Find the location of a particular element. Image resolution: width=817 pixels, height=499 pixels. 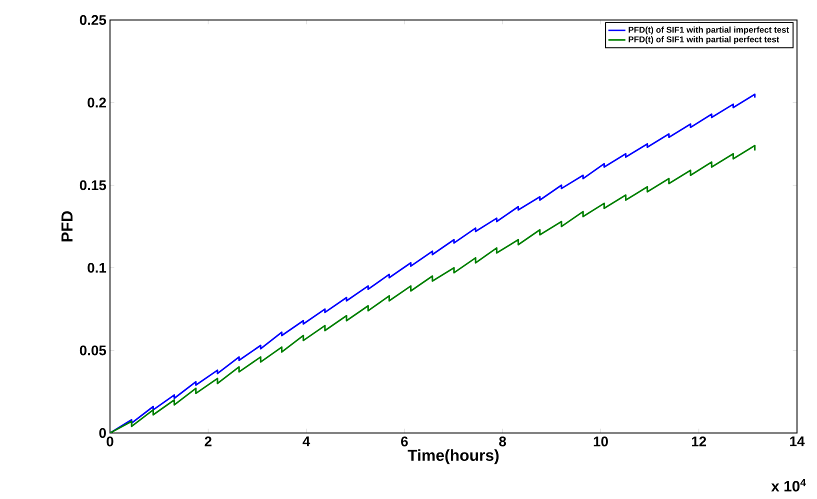

x-tick-label: 10 is located at coordinates (601, 441).